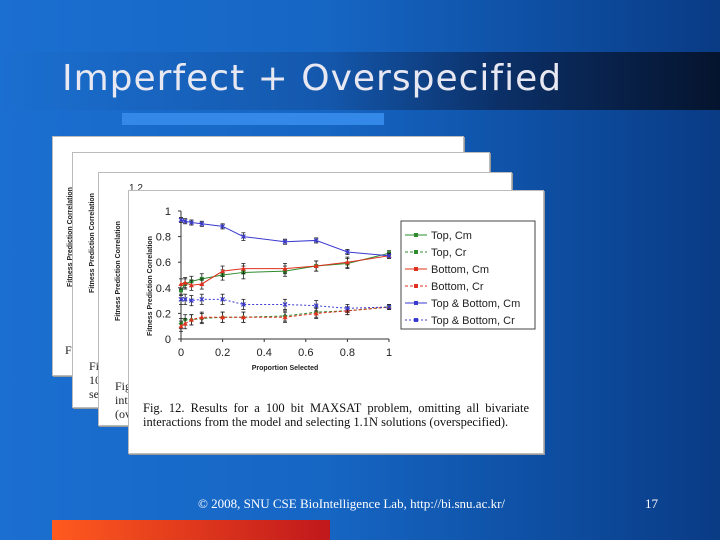  I want to click on legend-label: Top & Bottom, Cr, so click(473, 321).